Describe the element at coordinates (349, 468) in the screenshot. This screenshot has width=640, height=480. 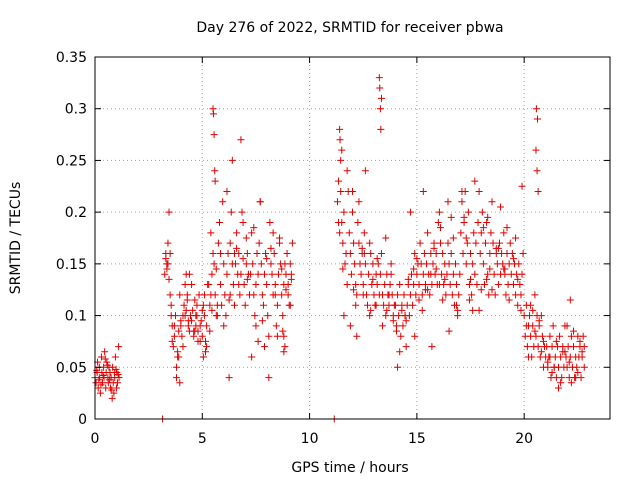
I see `x-axis-label: GPS time / hours` at that location.